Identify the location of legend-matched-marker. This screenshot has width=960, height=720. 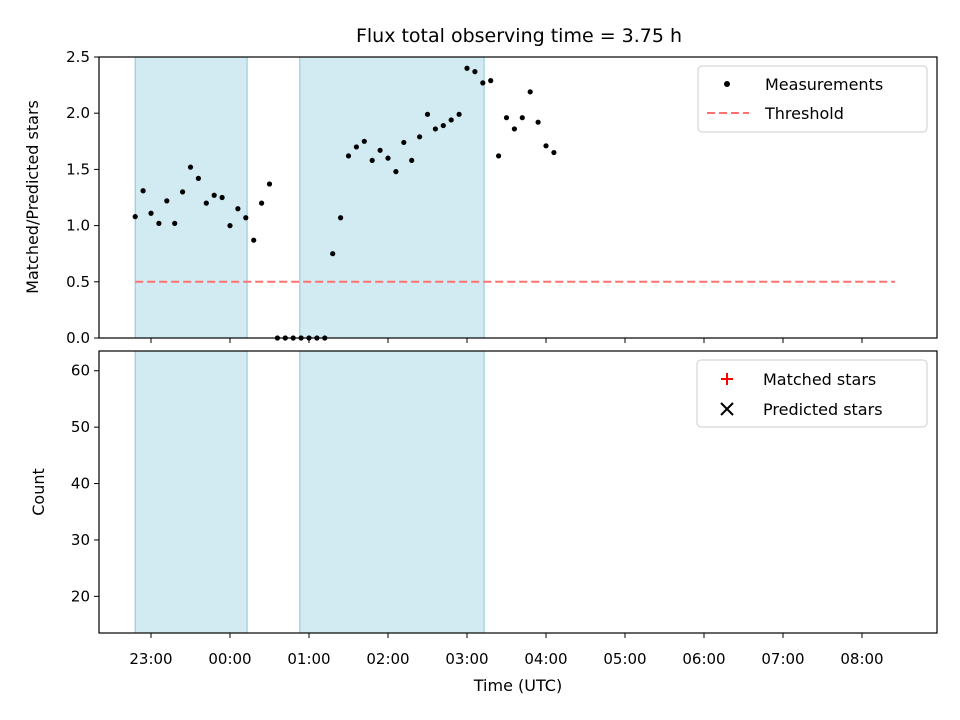
(727, 379).